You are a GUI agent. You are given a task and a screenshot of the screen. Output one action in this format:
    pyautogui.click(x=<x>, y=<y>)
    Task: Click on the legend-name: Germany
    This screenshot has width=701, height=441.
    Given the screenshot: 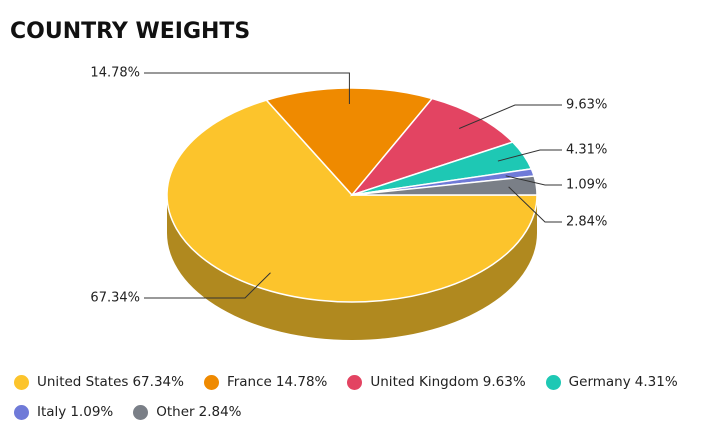 What is the action you would take?
    pyautogui.click(x=599, y=382)
    